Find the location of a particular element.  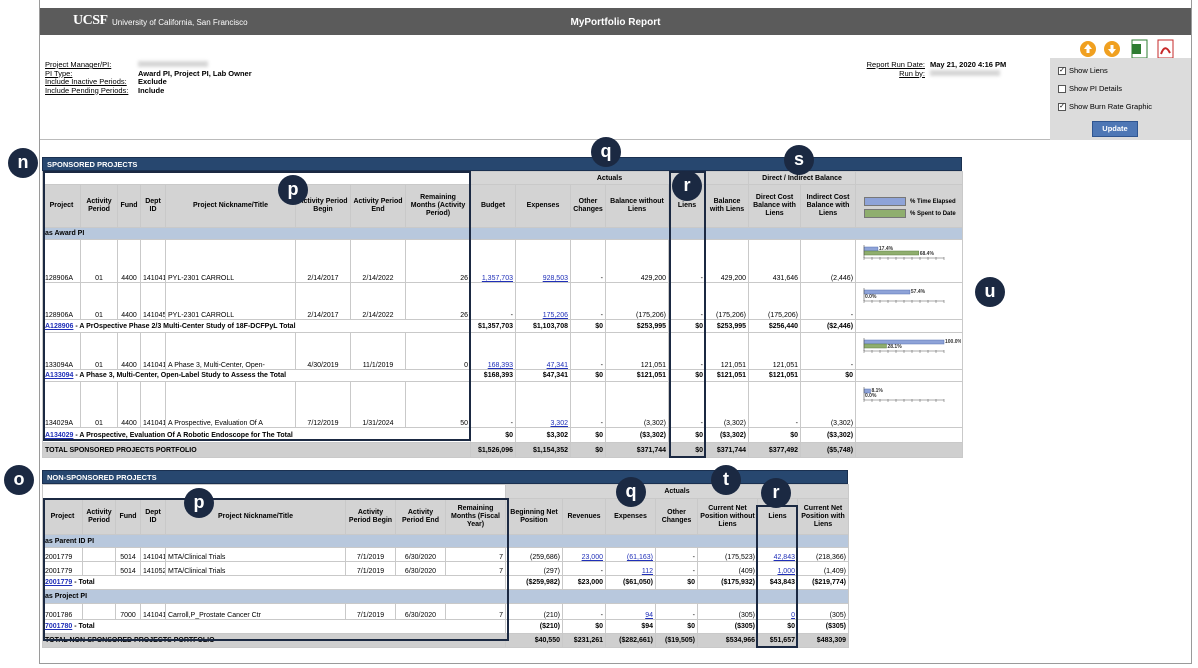

total-cell: $256,440 is located at coordinates (775, 326).